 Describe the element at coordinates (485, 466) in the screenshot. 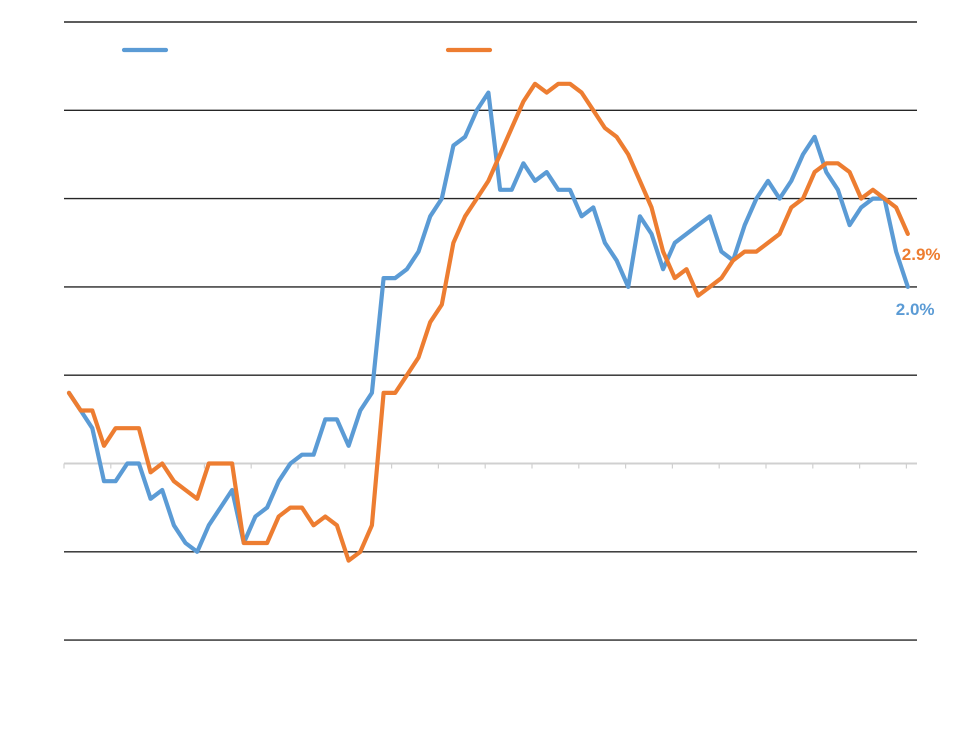

I see `zero-axis-ticks` at that location.